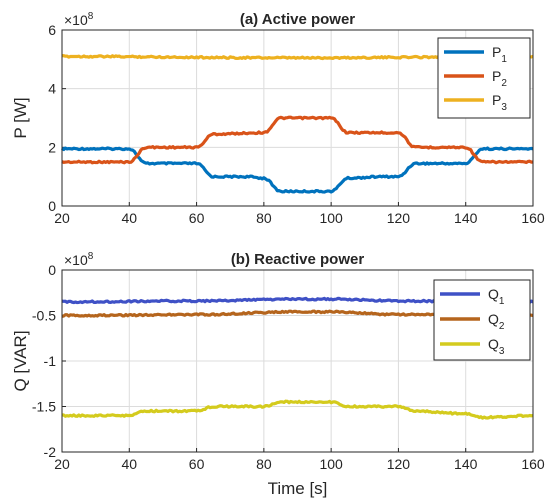 This screenshot has width=550, height=502. I want to click on y-tick-label: 4, so click(52, 89).